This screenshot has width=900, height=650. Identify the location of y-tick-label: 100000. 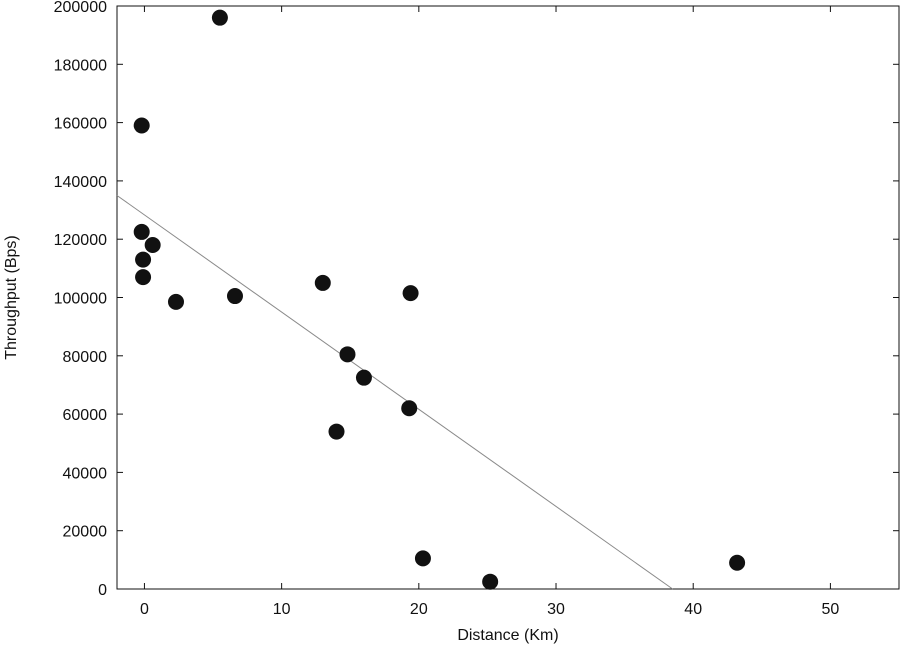
(80, 299).